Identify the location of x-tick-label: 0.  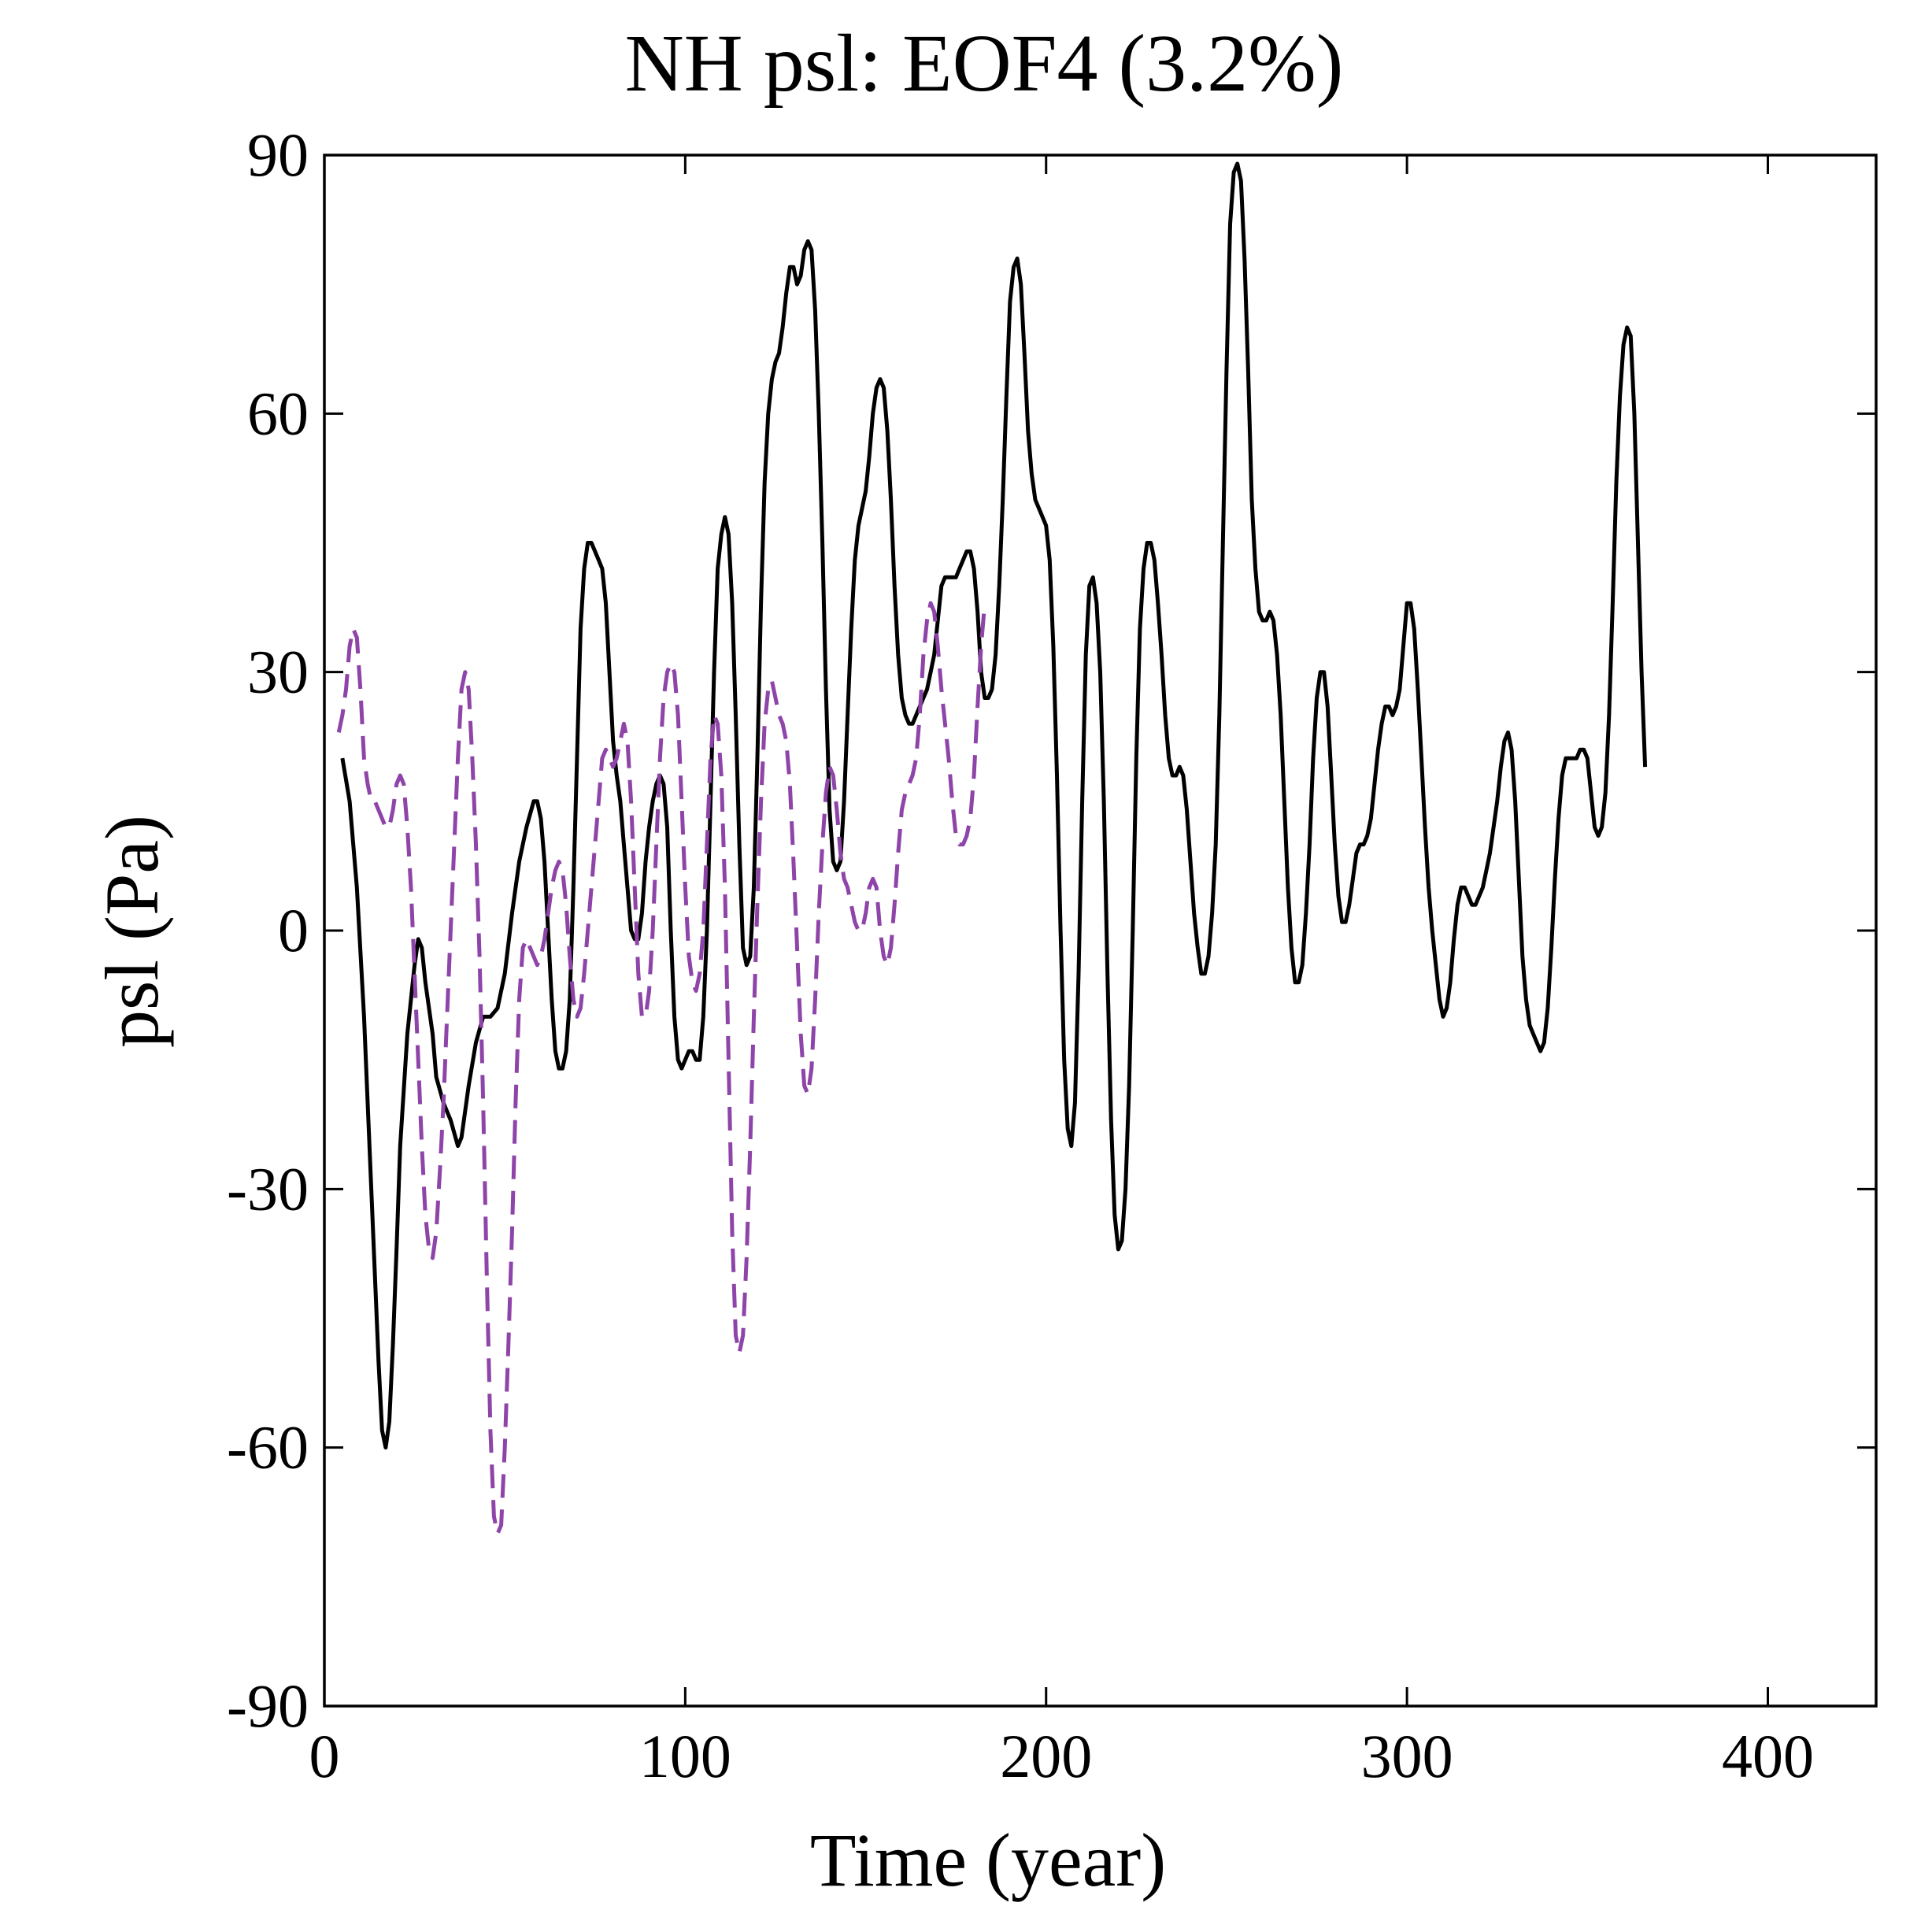
(324, 1756).